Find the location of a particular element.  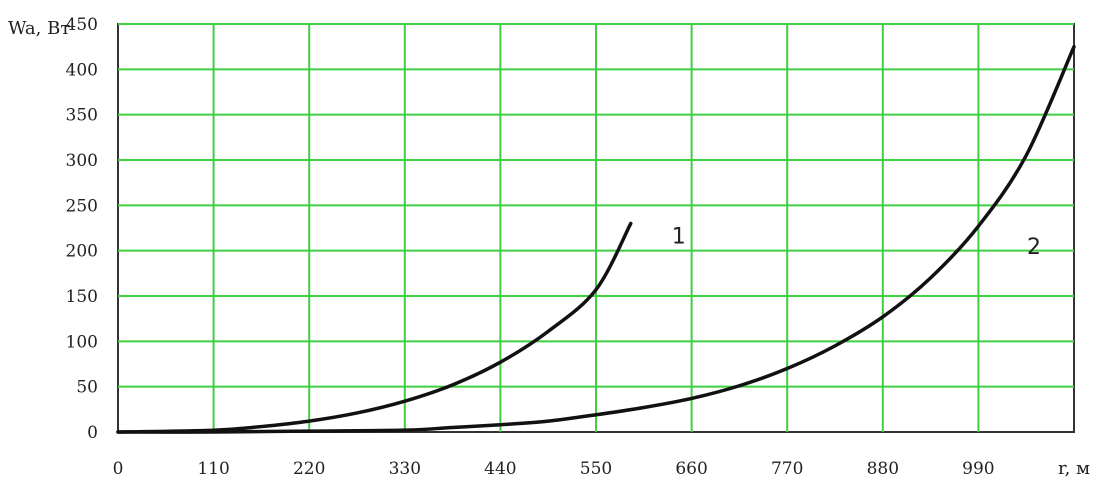

y-tick-label: 100 is located at coordinates (82, 342).